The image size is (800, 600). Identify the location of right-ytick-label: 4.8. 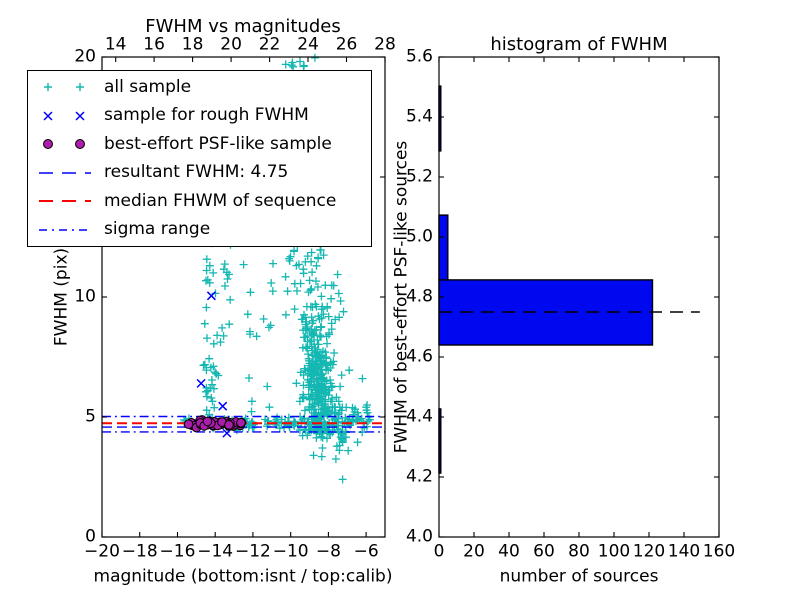
(419, 296).